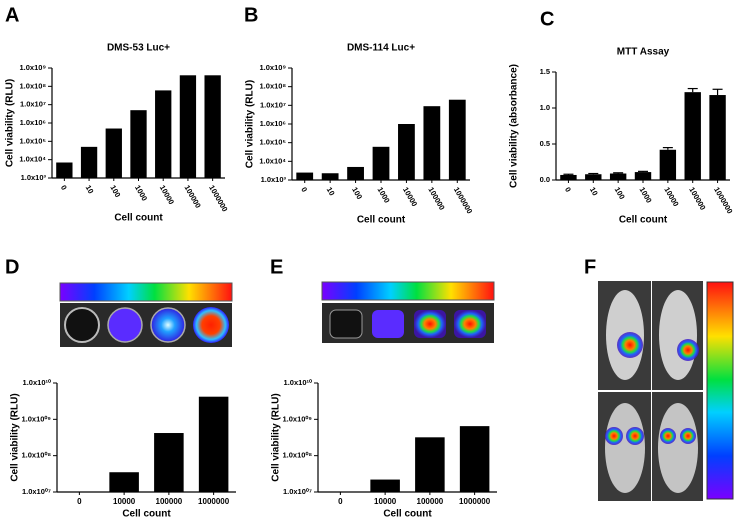  I want to click on y-tick-label: 0.0, so click(545, 179).